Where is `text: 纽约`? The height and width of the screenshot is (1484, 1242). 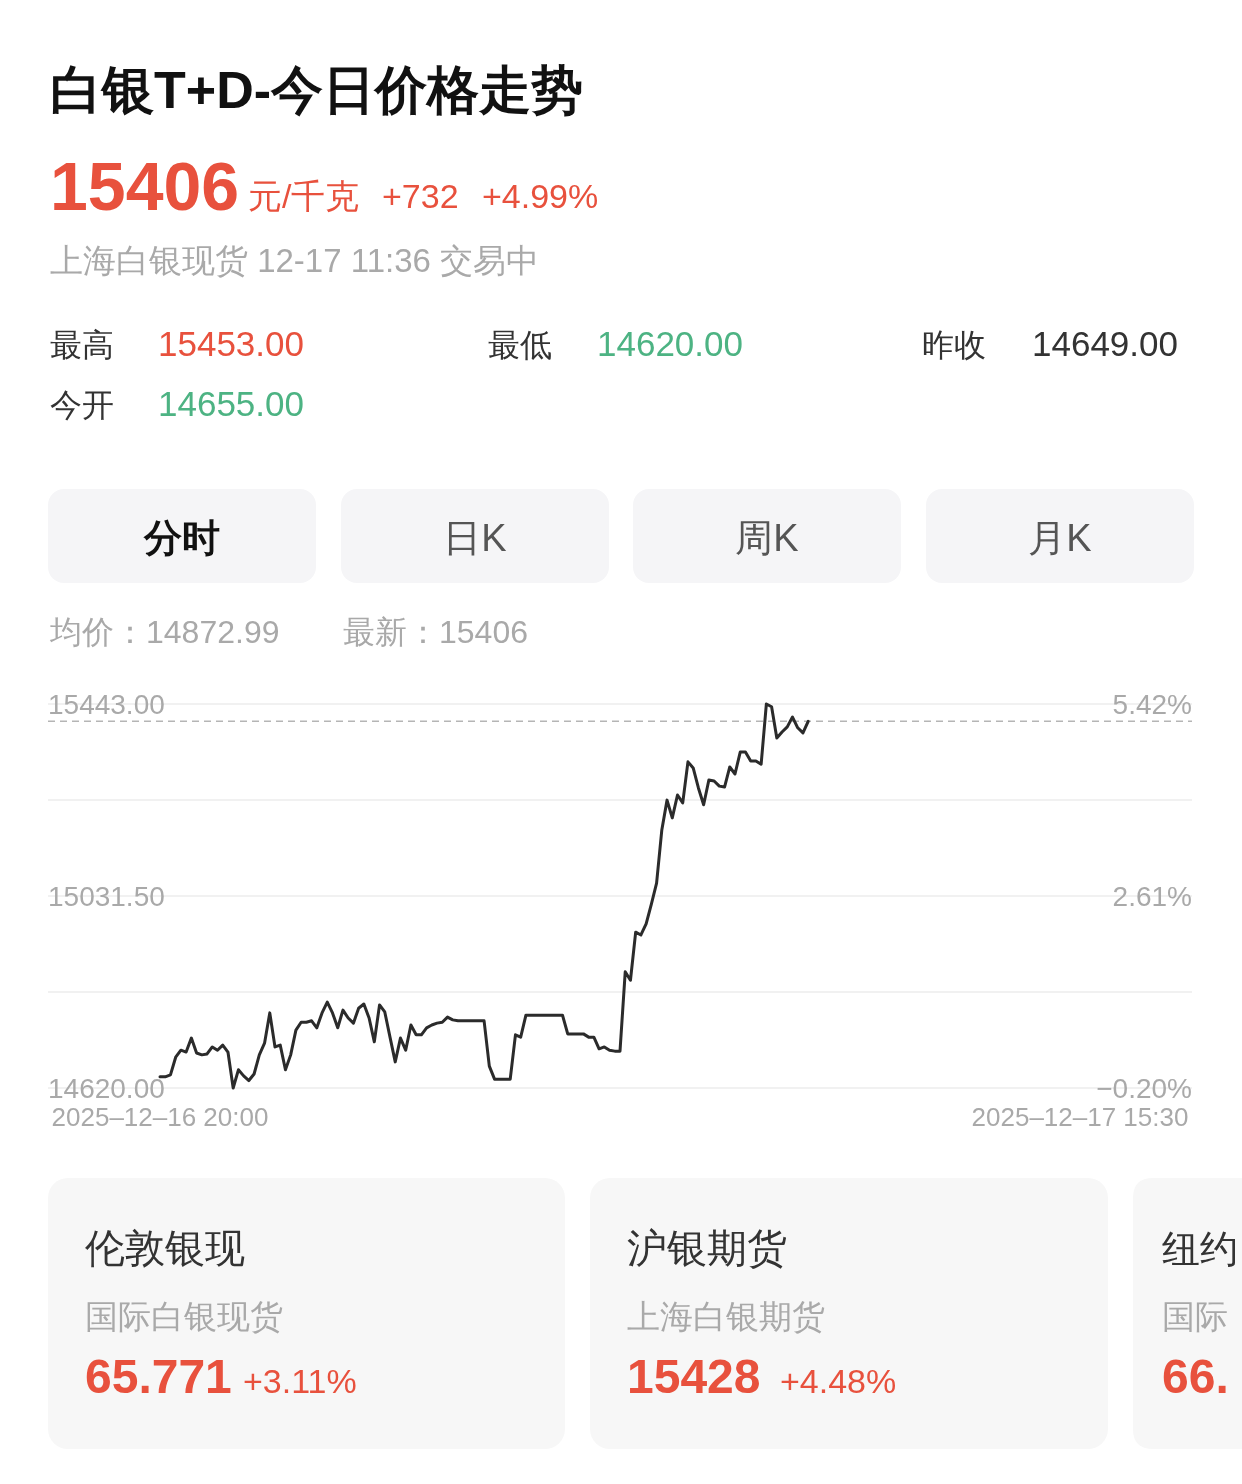 text: 纽约 is located at coordinates (1200, 1249).